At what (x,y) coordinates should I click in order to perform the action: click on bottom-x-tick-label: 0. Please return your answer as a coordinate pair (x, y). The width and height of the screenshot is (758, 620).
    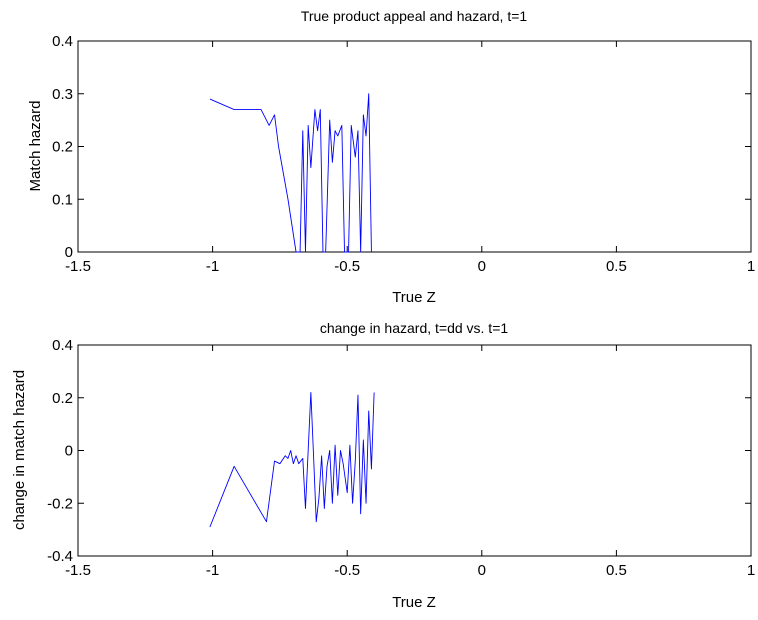
    Looking at the image, I should click on (482, 570).